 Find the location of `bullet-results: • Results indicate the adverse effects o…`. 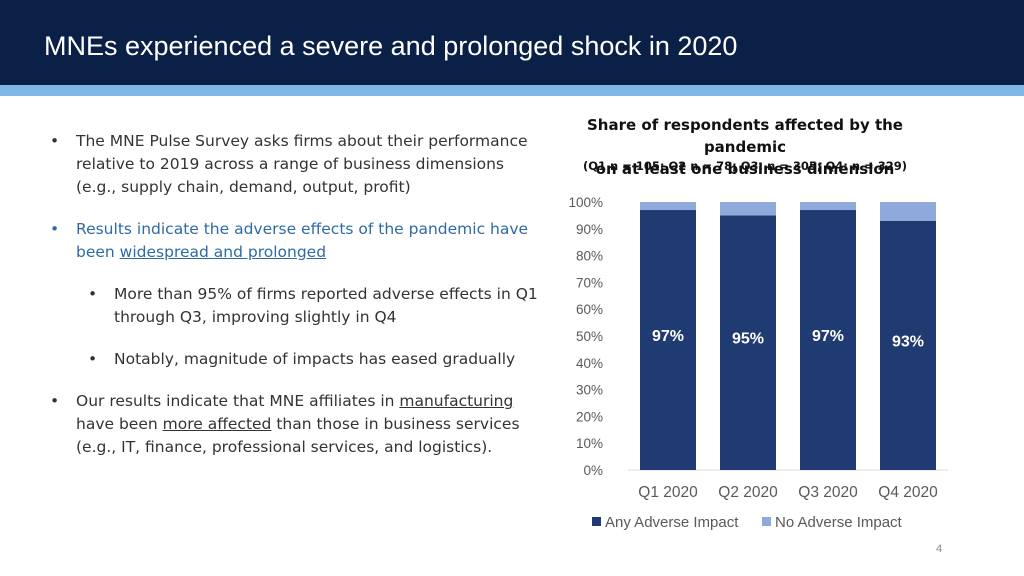

bullet-results: • Results indicate the adverse effects o… is located at coordinates (295, 241).